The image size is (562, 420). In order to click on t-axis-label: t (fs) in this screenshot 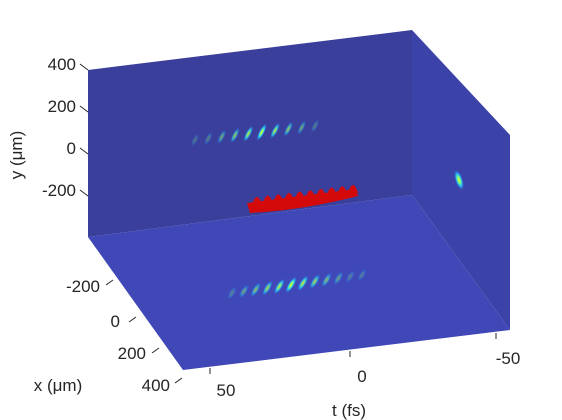, I will do `click(349, 410)`.